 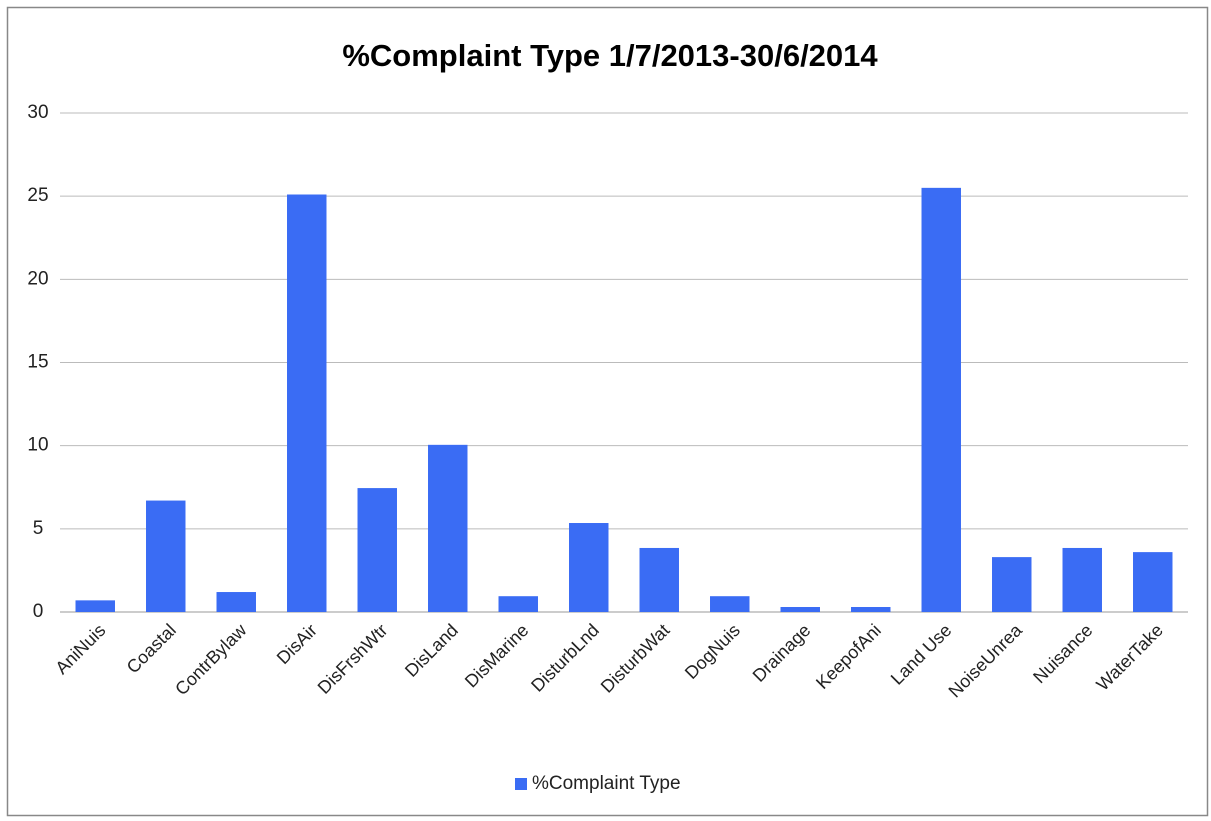 I want to click on legend-swatch, so click(x=521, y=784).